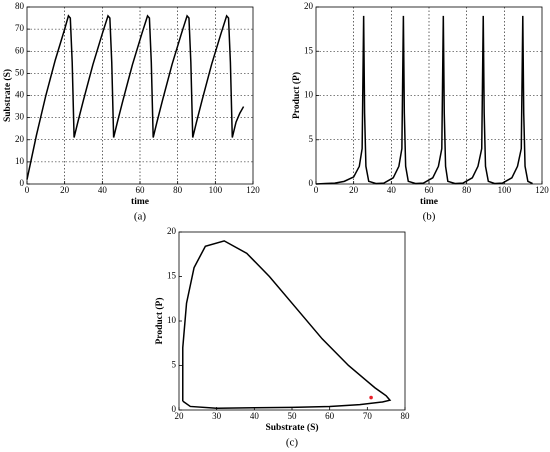 Image resolution: width=550 pixels, height=452 pixels. I want to click on y-tick-label: 50, so click(20, 72).